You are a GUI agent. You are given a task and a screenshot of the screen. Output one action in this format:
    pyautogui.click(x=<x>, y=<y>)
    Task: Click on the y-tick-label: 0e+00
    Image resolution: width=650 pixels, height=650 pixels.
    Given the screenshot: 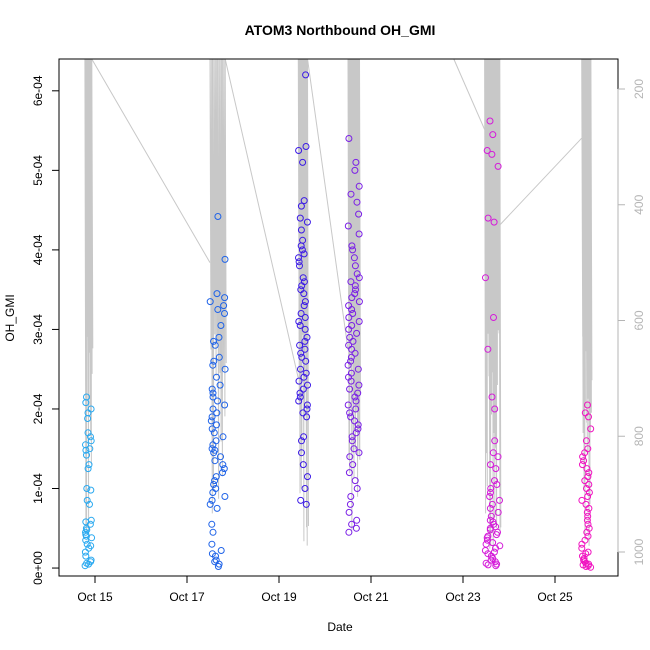 What is the action you would take?
    pyautogui.click(x=38, y=568)
    